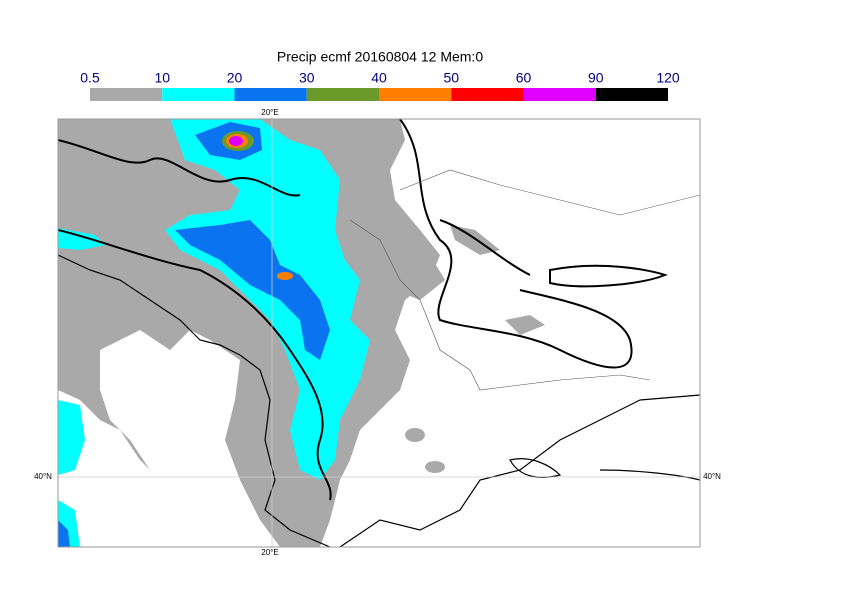 The height and width of the screenshot is (596, 842). What do you see at coordinates (524, 78) in the screenshot?
I see `colorbar-label: 60` at bounding box center [524, 78].